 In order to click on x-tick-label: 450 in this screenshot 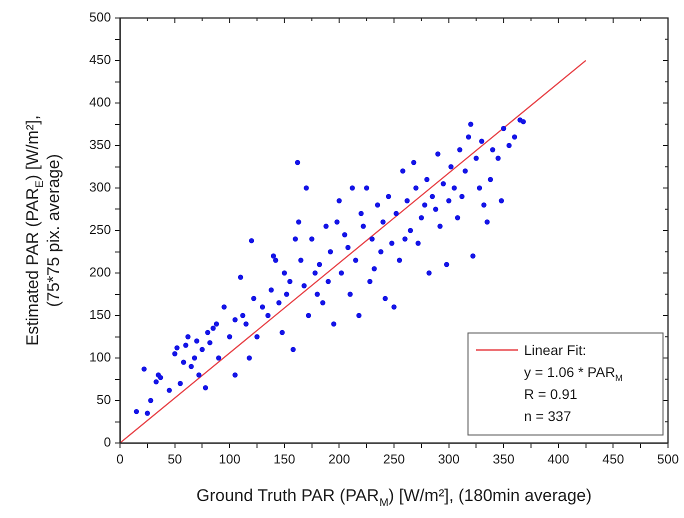, I will do `click(613, 458)`.